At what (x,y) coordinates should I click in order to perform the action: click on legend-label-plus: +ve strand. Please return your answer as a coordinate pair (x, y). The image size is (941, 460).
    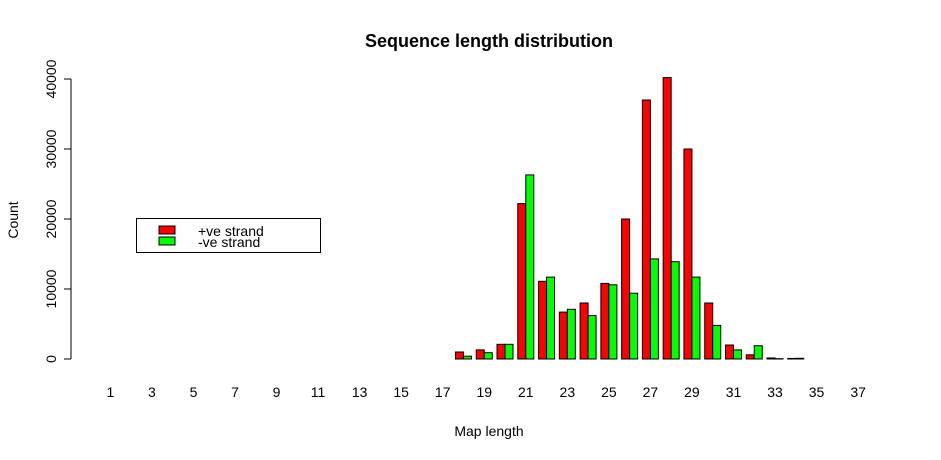
    Looking at the image, I should click on (231, 231).